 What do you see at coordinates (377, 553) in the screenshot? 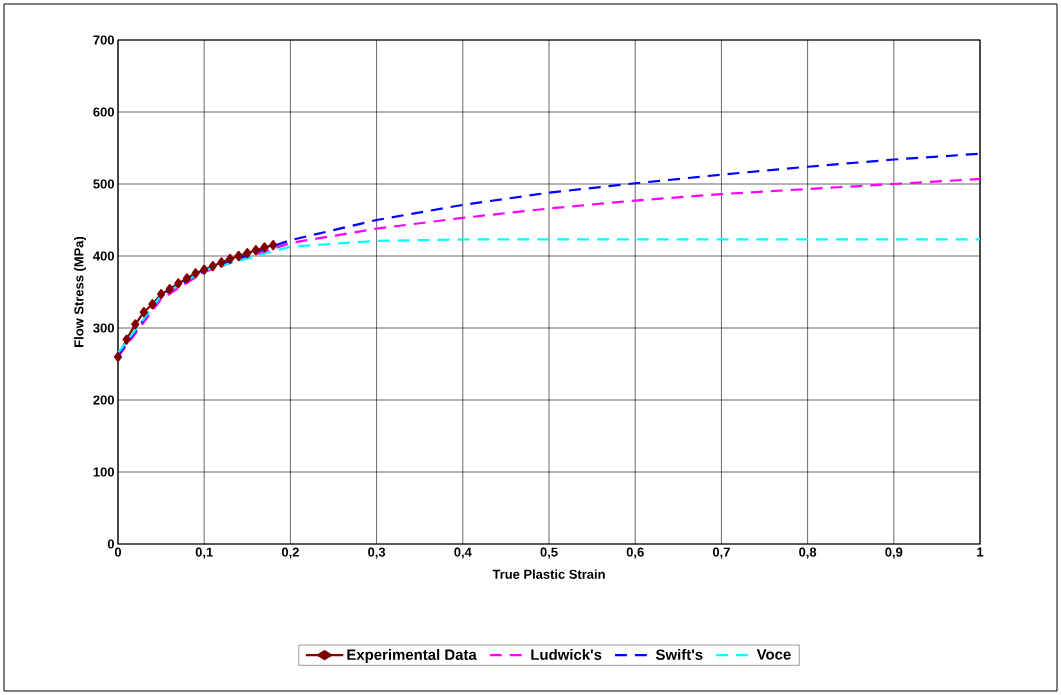
I see `x-tick-label: 0,3` at bounding box center [377, 553].